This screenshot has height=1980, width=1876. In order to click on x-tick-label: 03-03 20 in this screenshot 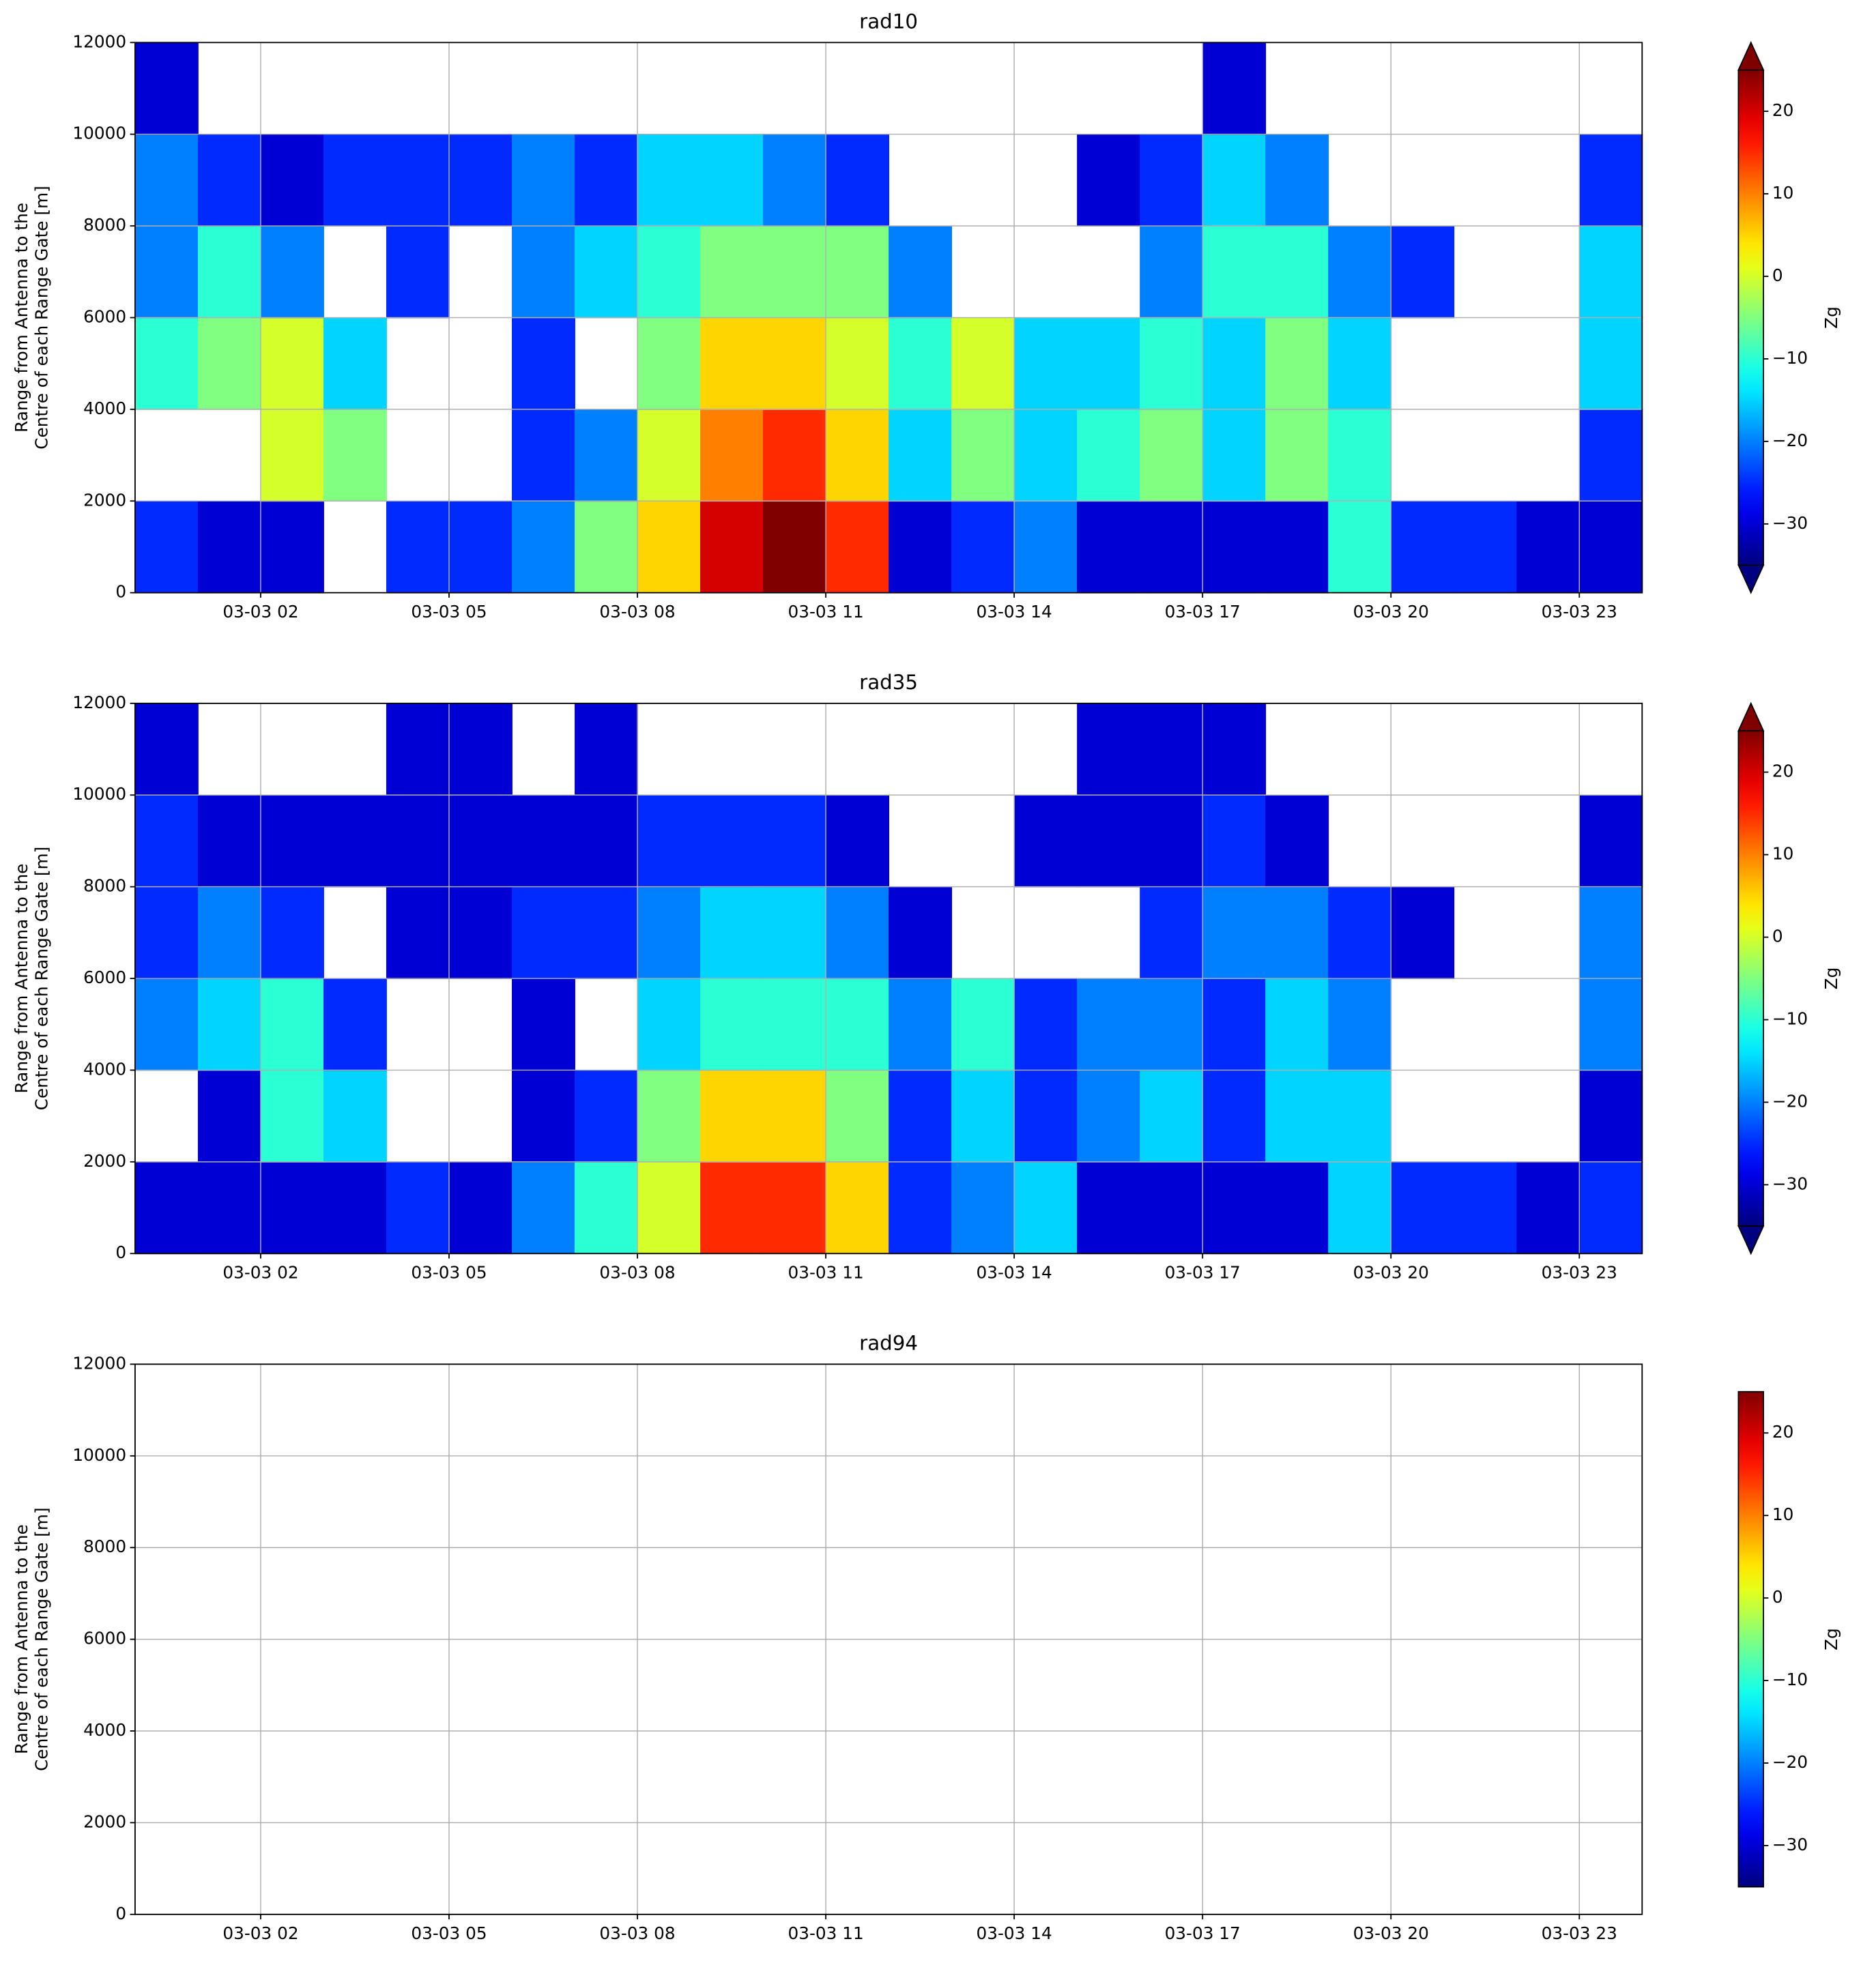, I will do `click(1391, 1933)`.